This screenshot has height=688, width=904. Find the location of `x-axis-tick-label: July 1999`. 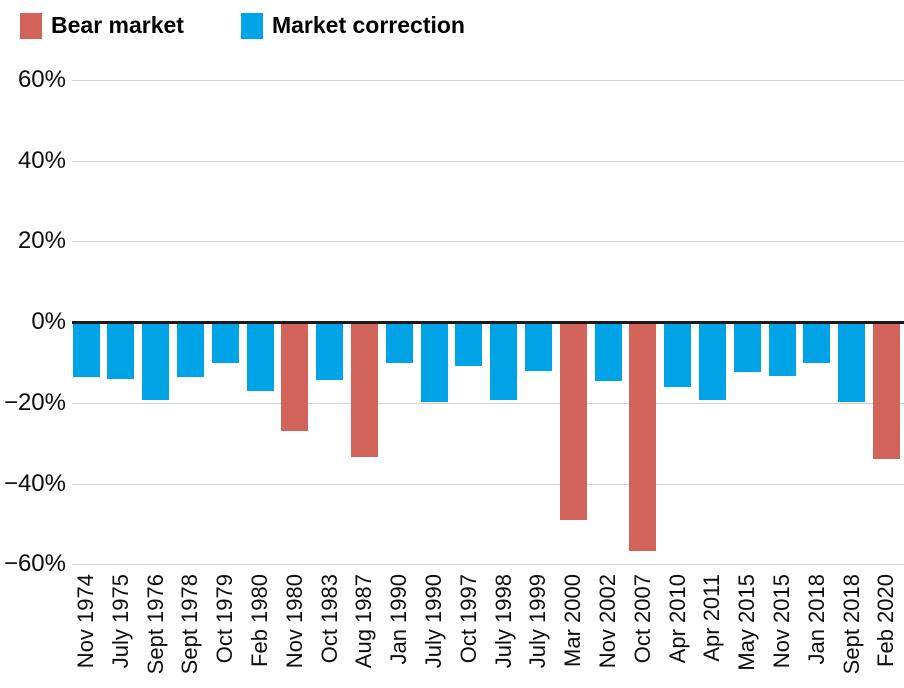

x-axis-tick-label: July 1999 is located at coordinates (538, 621).